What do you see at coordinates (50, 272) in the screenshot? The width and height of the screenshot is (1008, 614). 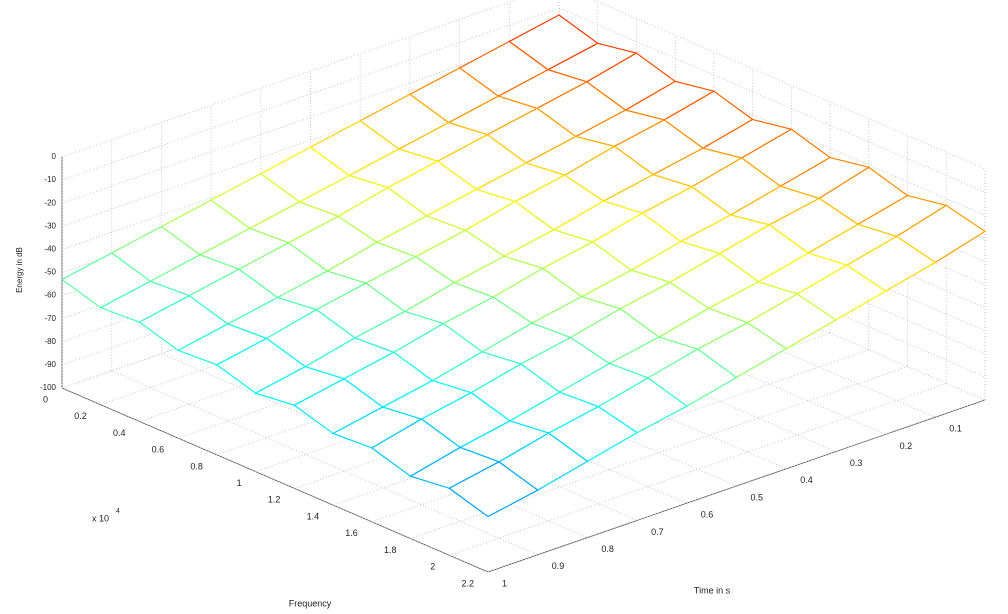 I see `z-tick-label: -50` at bounding box center [50, 272].